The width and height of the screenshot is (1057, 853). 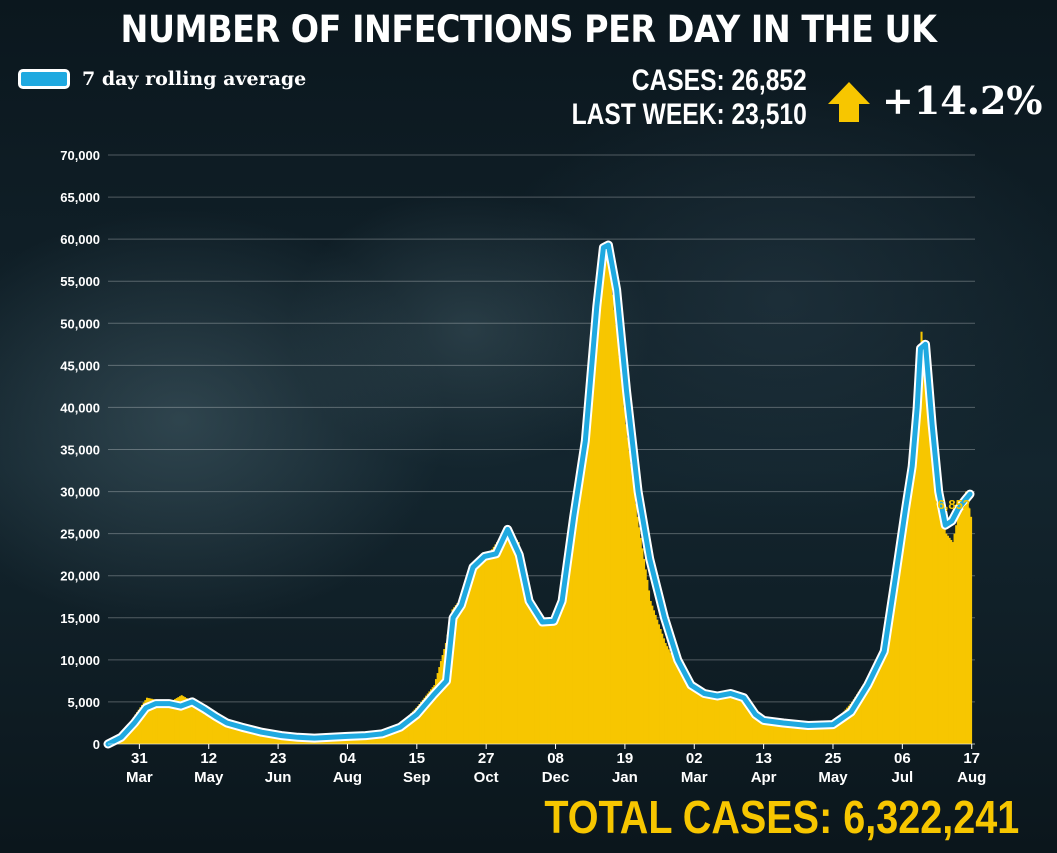 I want to click on x-tick-month: Oct, so click(x=486, y=777).